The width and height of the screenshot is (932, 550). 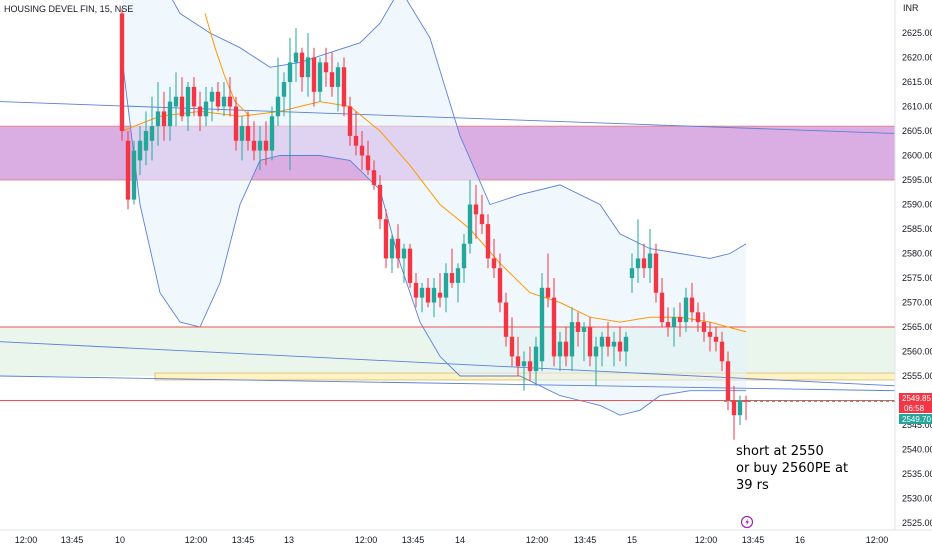 I want to click on annotation-note: short at 2550 or buy 2560PE at 39 rs, so click(x=792, y=468).